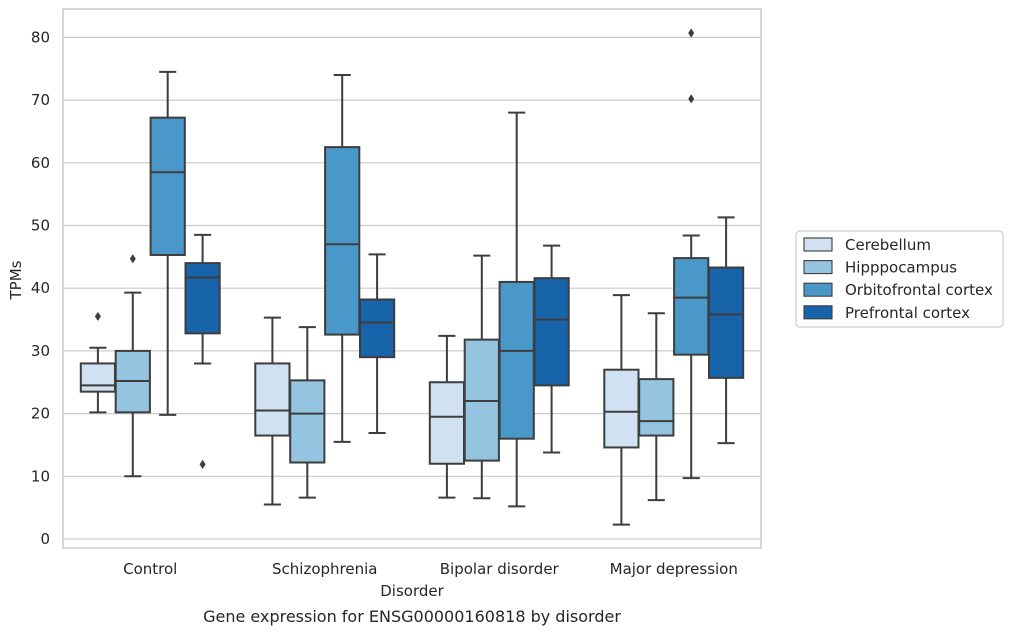 This screenshot has height=634, width=1013. Describe the element at coordinates (907, 313) in the screenshot. I see `legend-label: Prefrontal cortex` at that location.